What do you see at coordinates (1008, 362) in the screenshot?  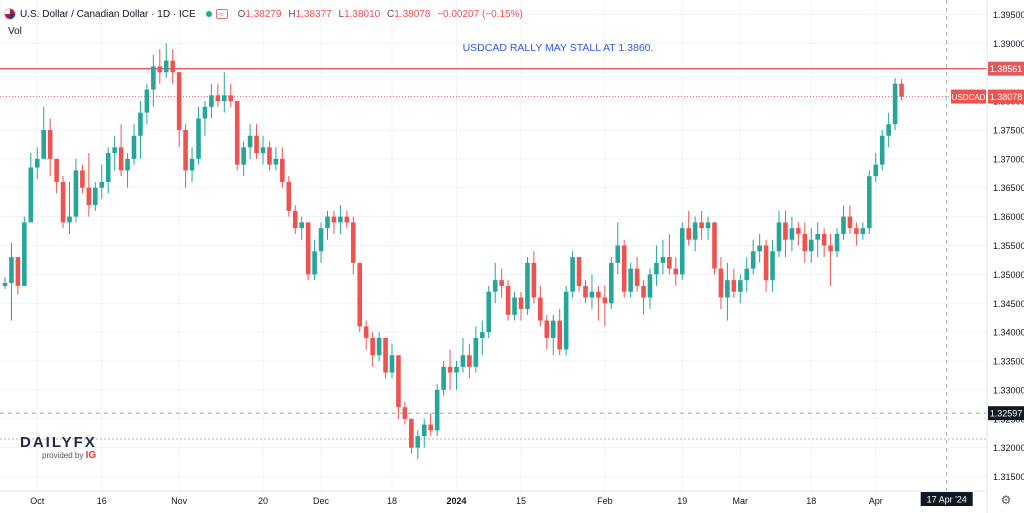 I see `price-tick-label: 1.33500` at bounding box center [1008, 362].